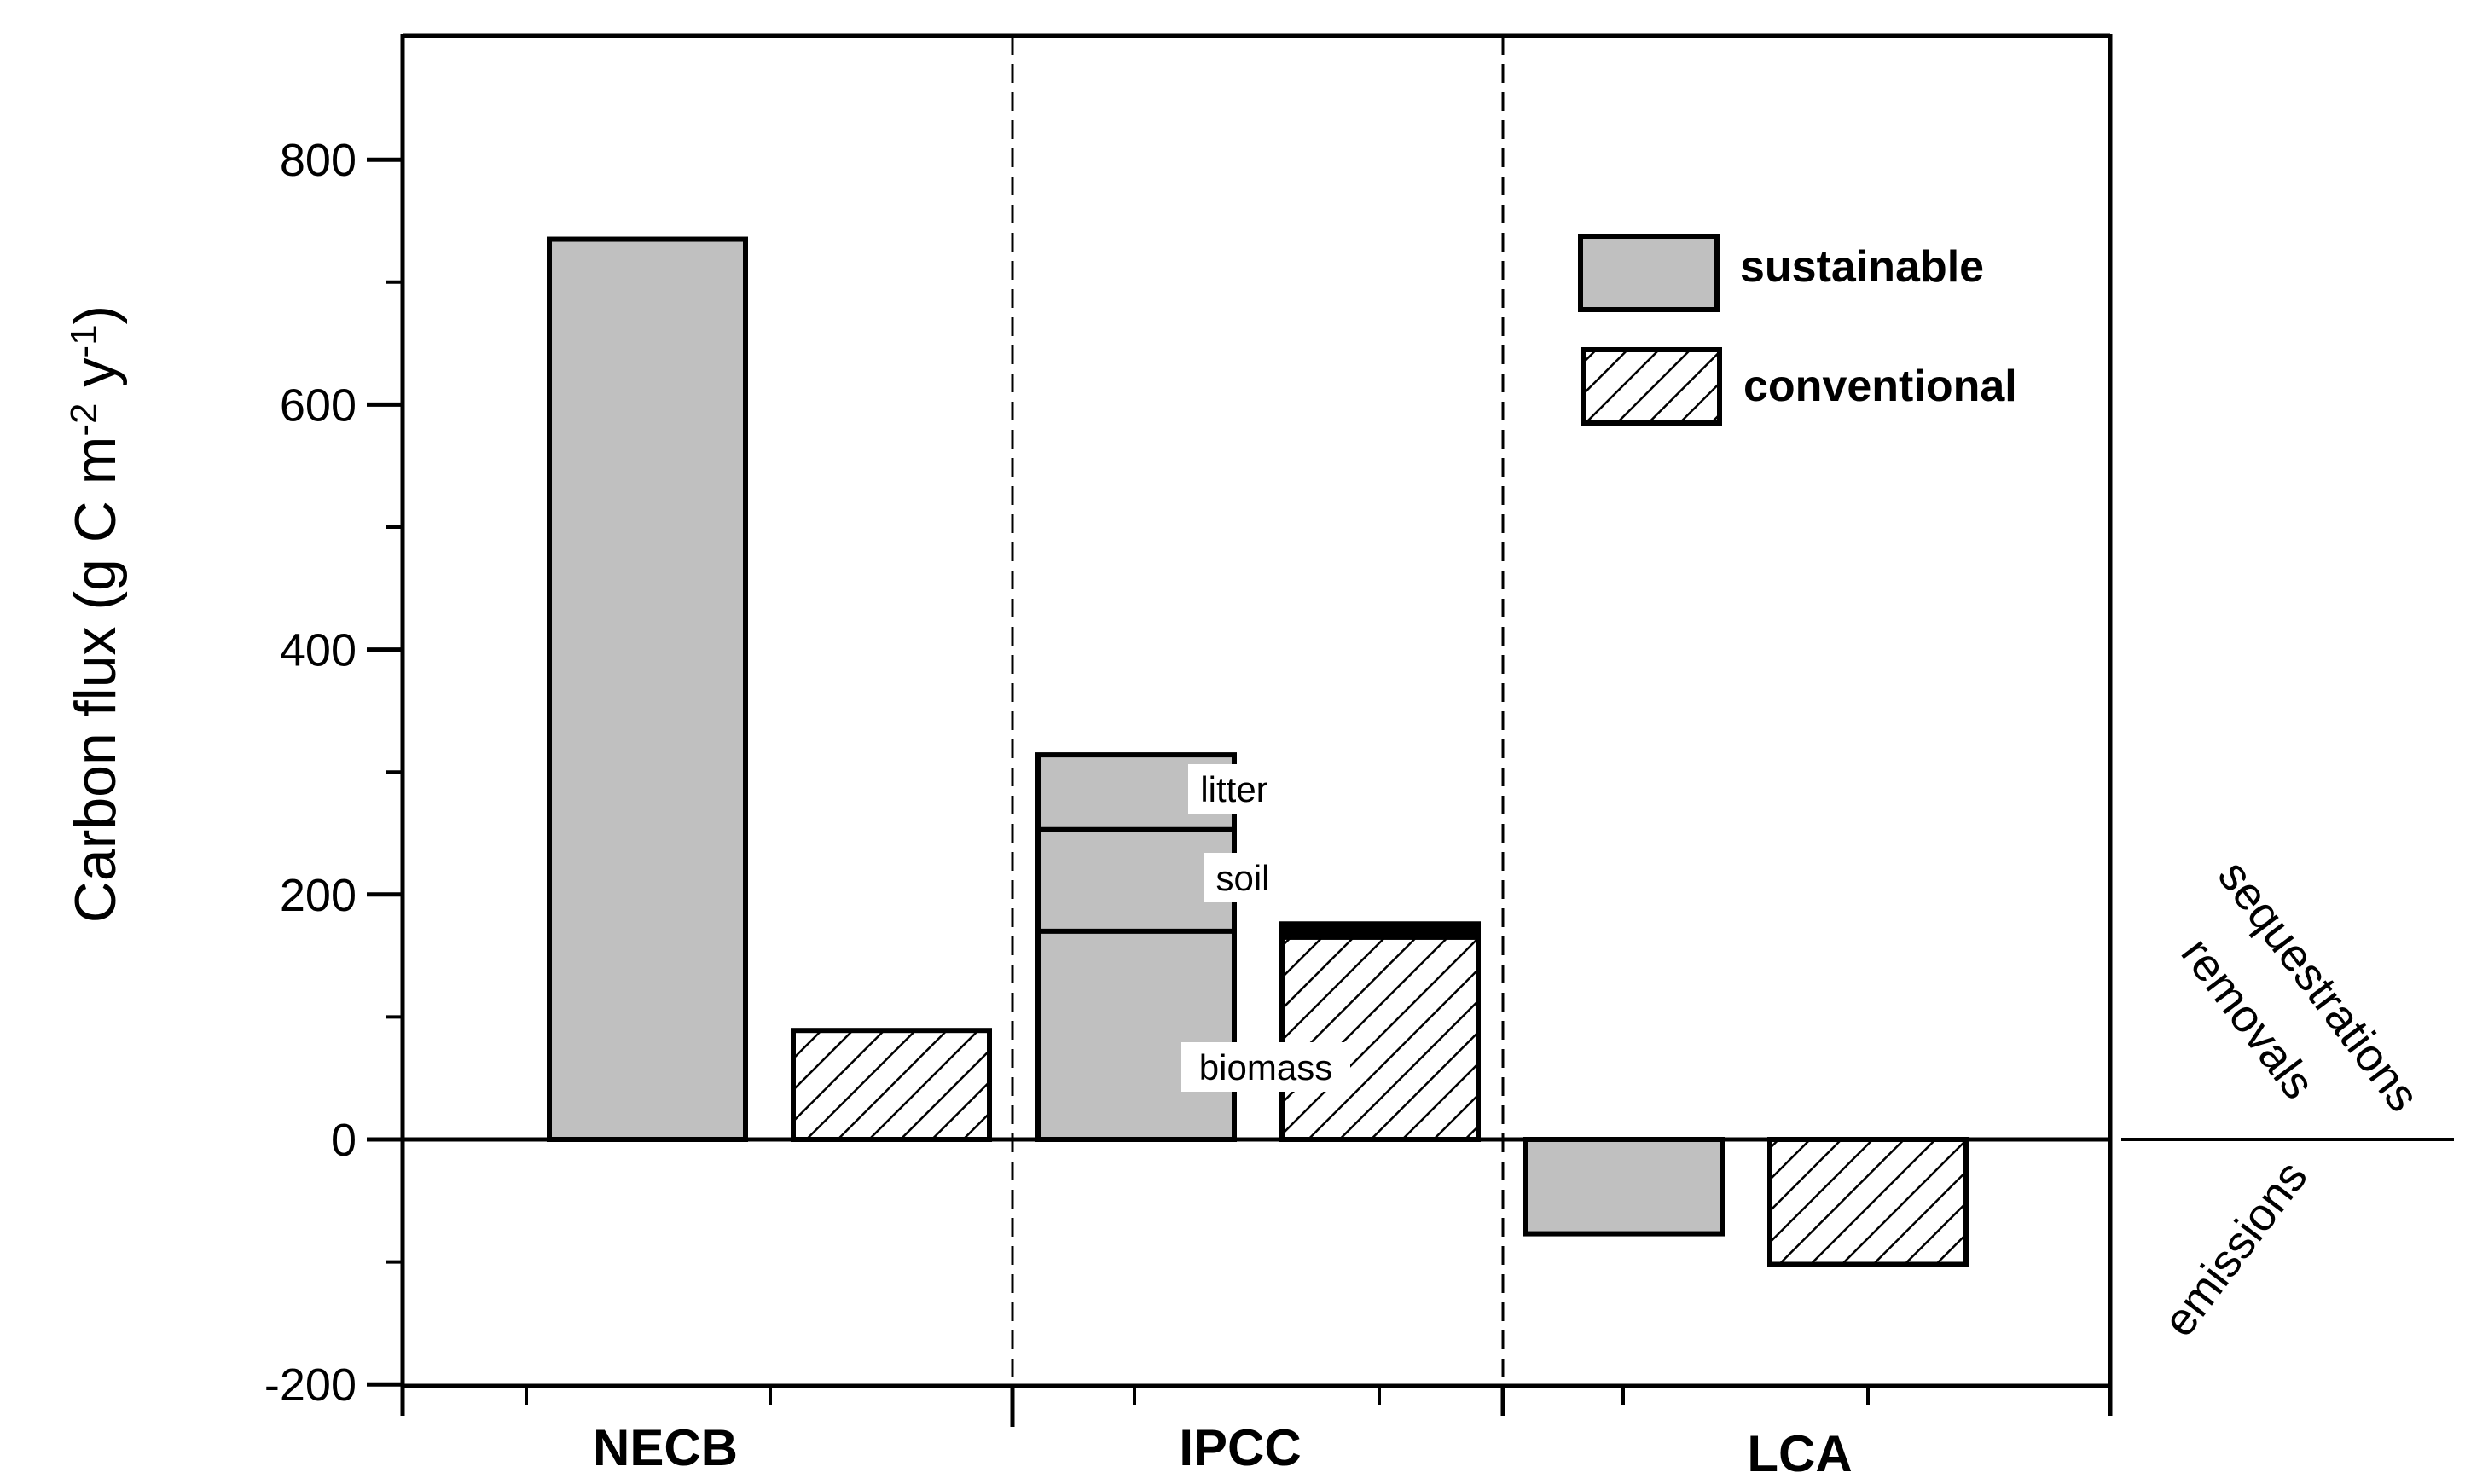 The image size is (2471, 1484). Describe the element at coordinates (2235, 1248) in the screenshot. I see `label-emissions: emissions` at that location.